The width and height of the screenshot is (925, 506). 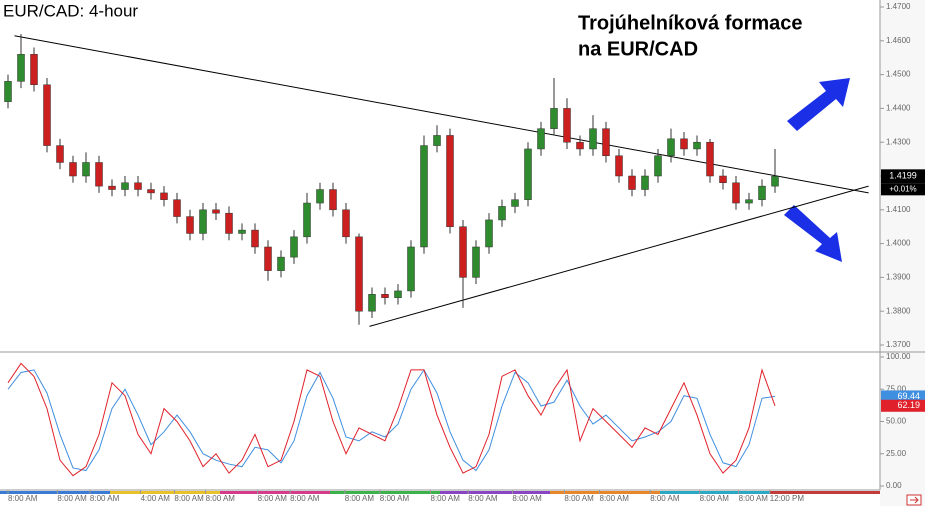 I want to click on chart-title: EUR/CAD: 4-hour, so click(x=70, y=10).